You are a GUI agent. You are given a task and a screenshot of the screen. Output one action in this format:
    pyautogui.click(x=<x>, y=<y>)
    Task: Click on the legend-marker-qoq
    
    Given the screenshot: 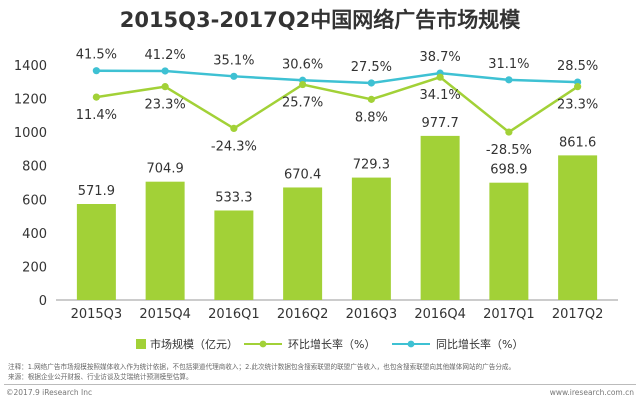 What is the action you would take?
    pyautogui.click(x=263, y=344)
    